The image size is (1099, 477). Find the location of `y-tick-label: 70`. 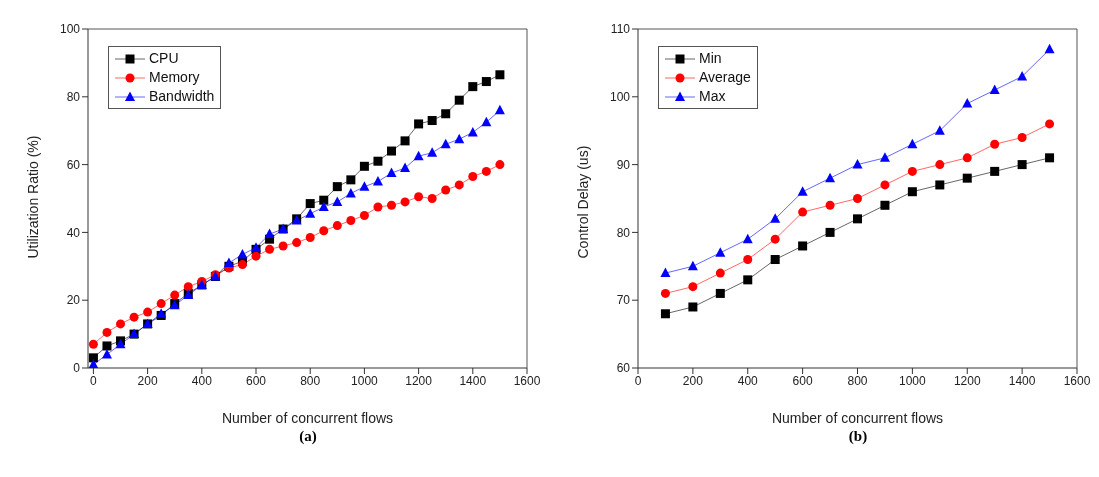

y-tick-label: 70 is located at coordinates (623, 300).